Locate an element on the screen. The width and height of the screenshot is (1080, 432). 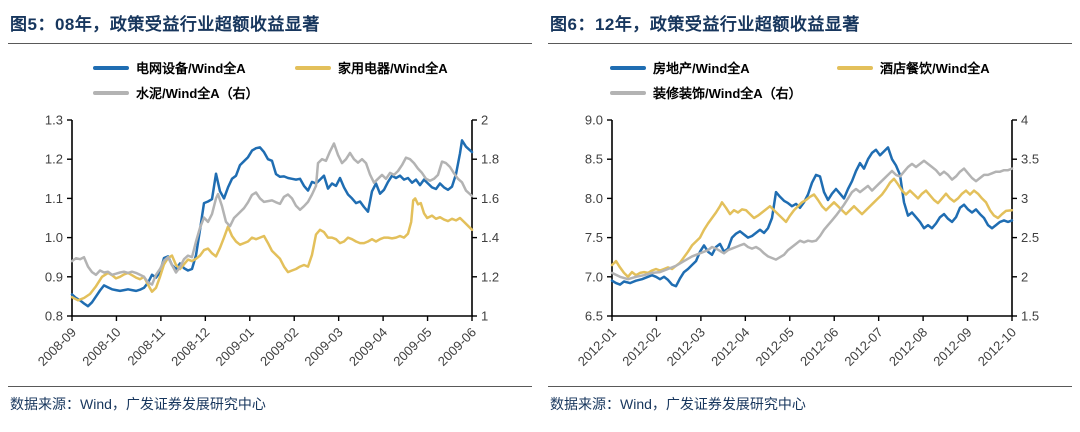
y-axis-left-tick-label: 7.5 is located at coordinates (594, 237).